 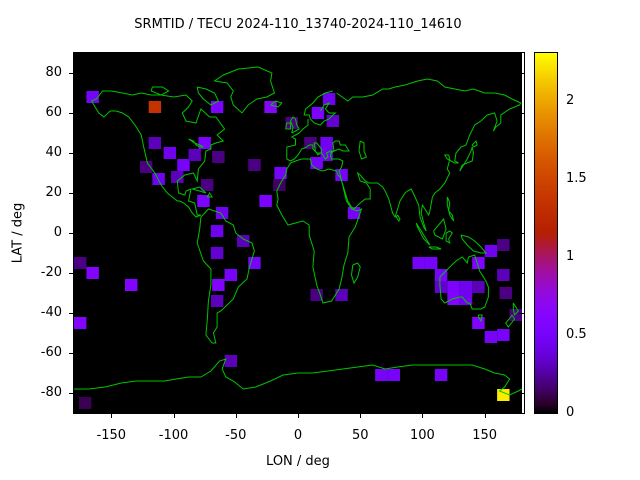 I want to click on colorbar-tick-label: 0.5, so click(x=576, y=335).